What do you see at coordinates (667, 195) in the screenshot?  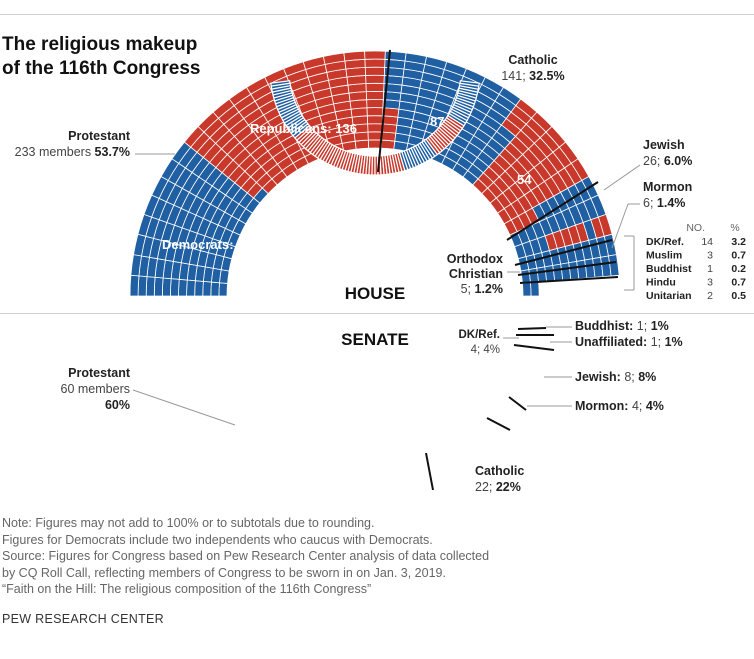 I see `house-mormon-label: Mormon 6; 1.4%` at bounding box center [667, 195].